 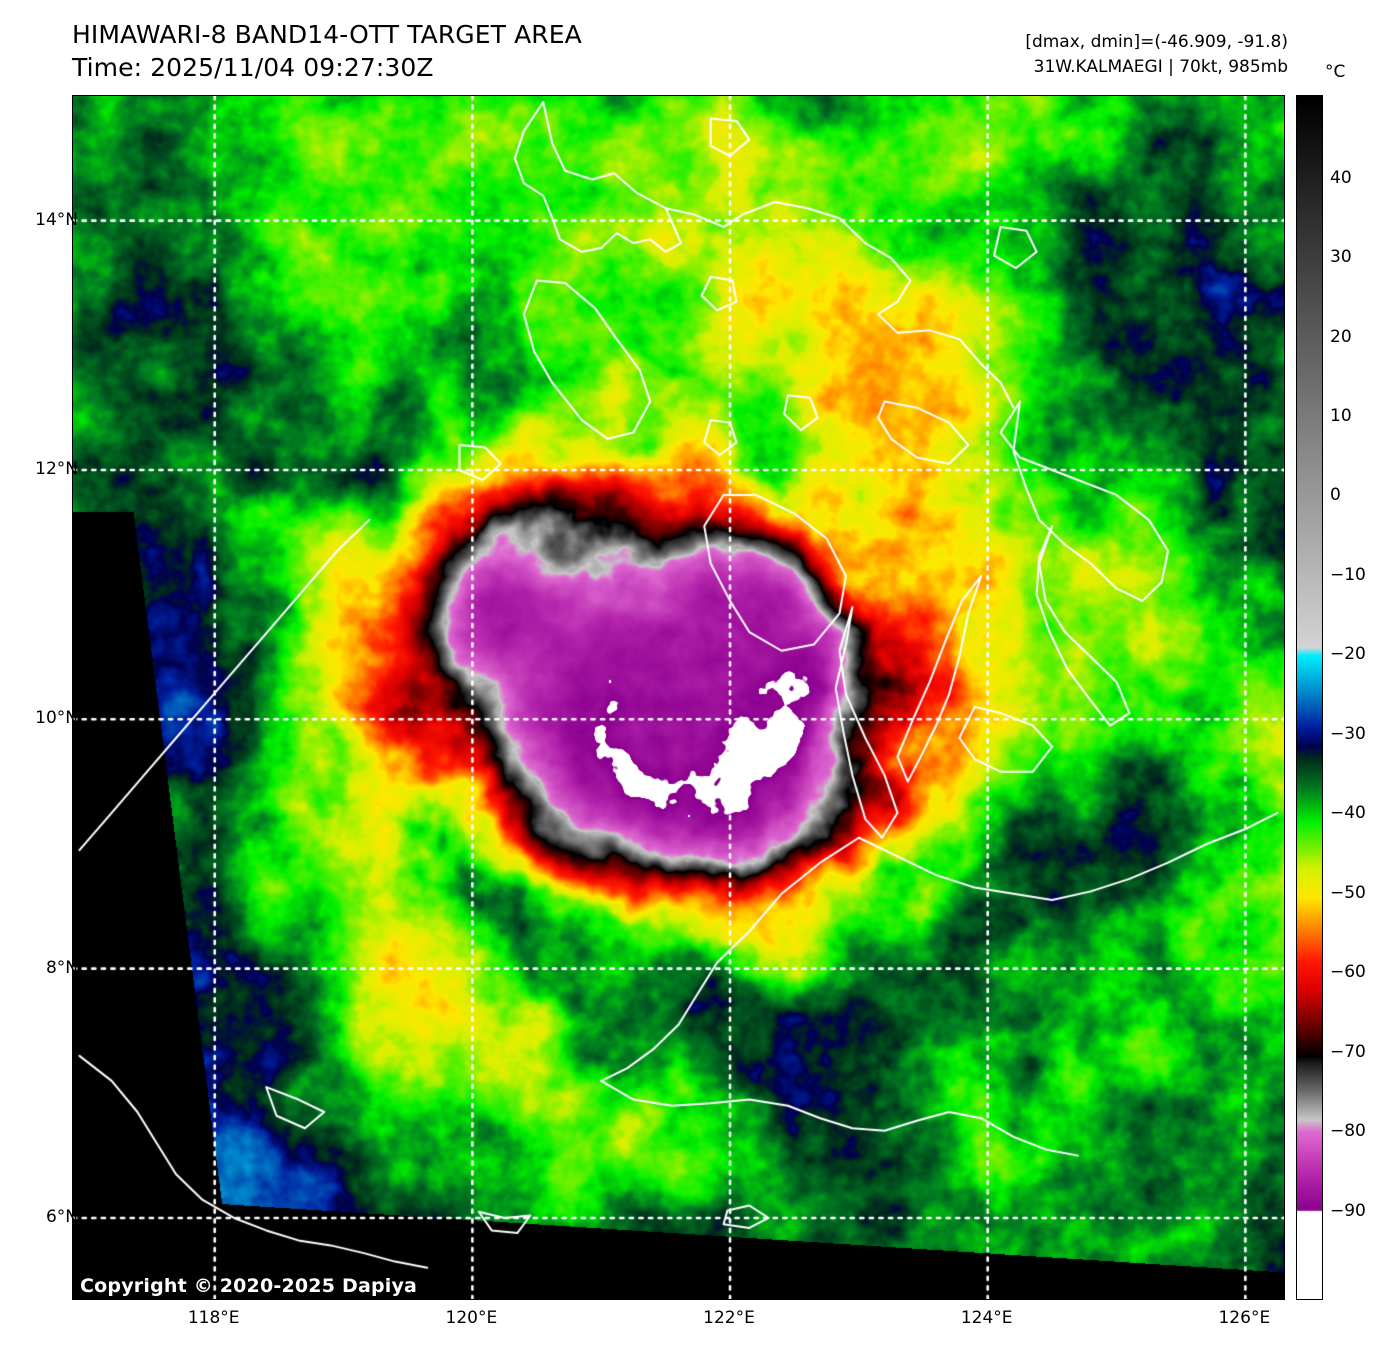 What do you see at coordinates (1244, 1318) in the screenshot?
I see `longitude-tick-label: 126°E` at bounding box center [1244, 1318].